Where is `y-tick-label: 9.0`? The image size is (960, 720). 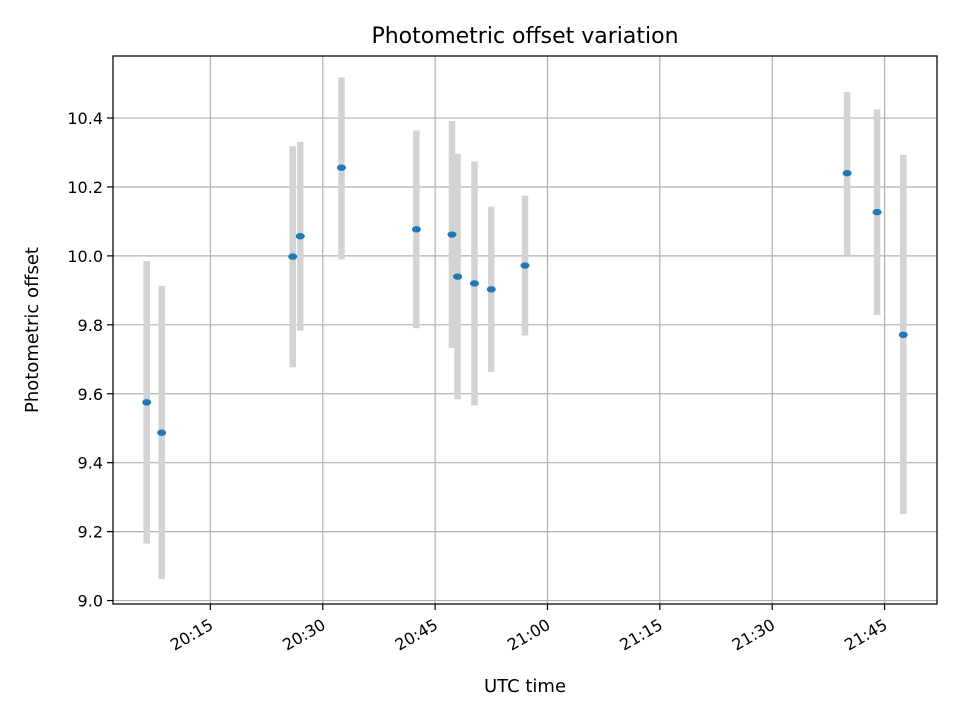
y-tick-label: 9.0 is located at coordinates (90, 601).